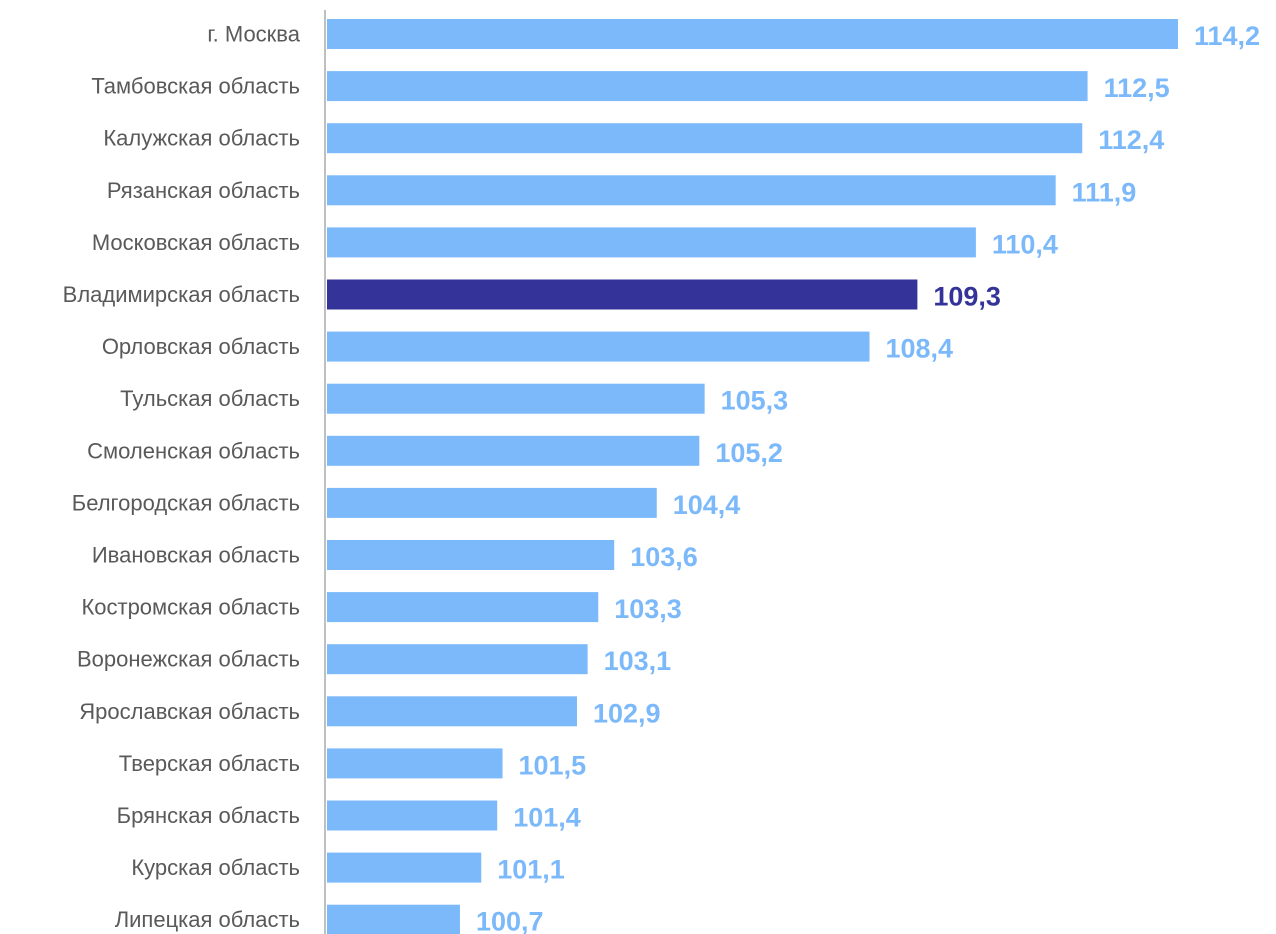 The height and width of the screenshot is (934, 1276). Describe the element at coordinates (209, 763) in the screenshot. I see `category-label: Тверская область` at that location.